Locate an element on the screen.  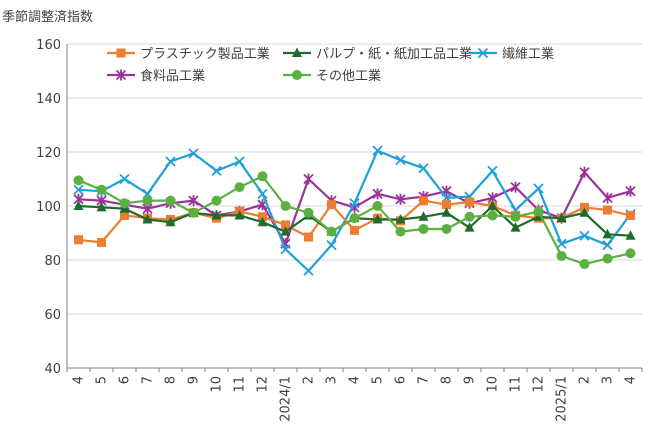
legend-label: その他工業 is located at coordinates (348, 76).